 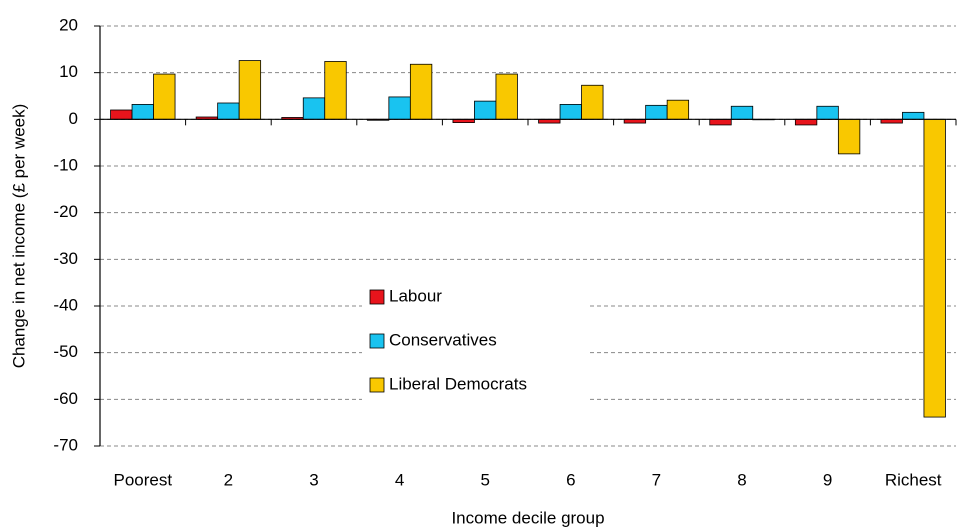 What do you see at coordinates (656, 479) in the screenshot?
I see `x-tick-label: 7` at bounding box center [656, 479].